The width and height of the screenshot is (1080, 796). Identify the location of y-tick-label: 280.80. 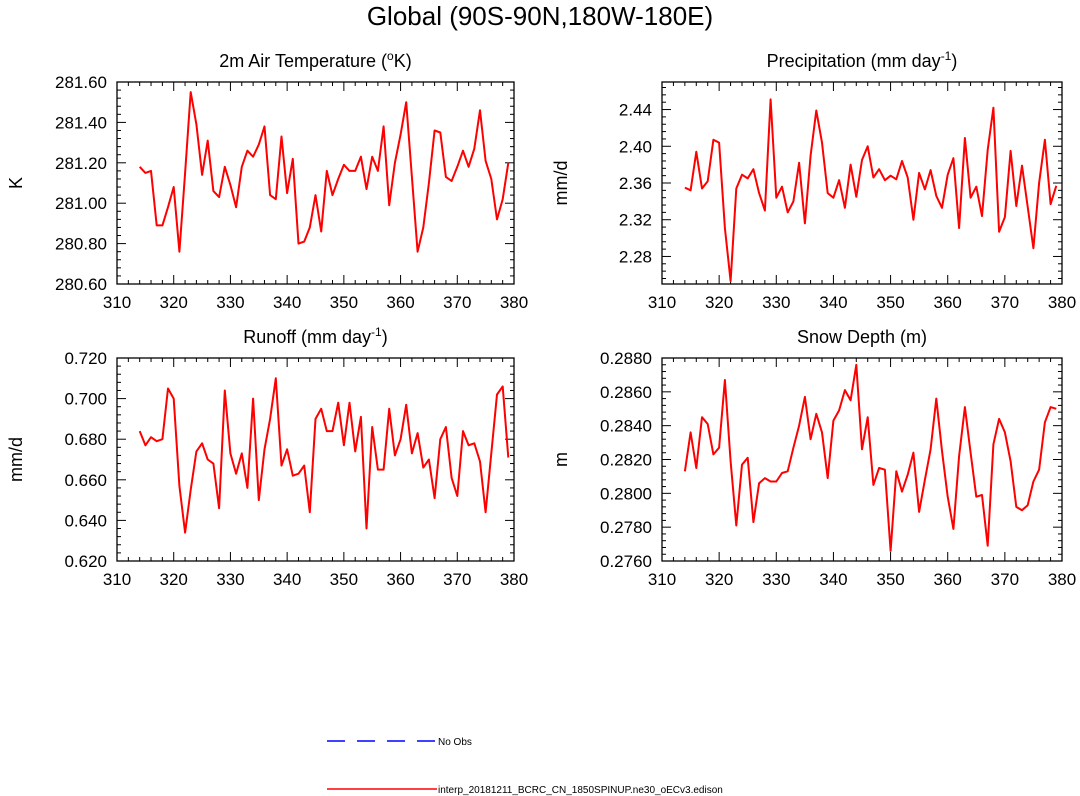
(81, 244).